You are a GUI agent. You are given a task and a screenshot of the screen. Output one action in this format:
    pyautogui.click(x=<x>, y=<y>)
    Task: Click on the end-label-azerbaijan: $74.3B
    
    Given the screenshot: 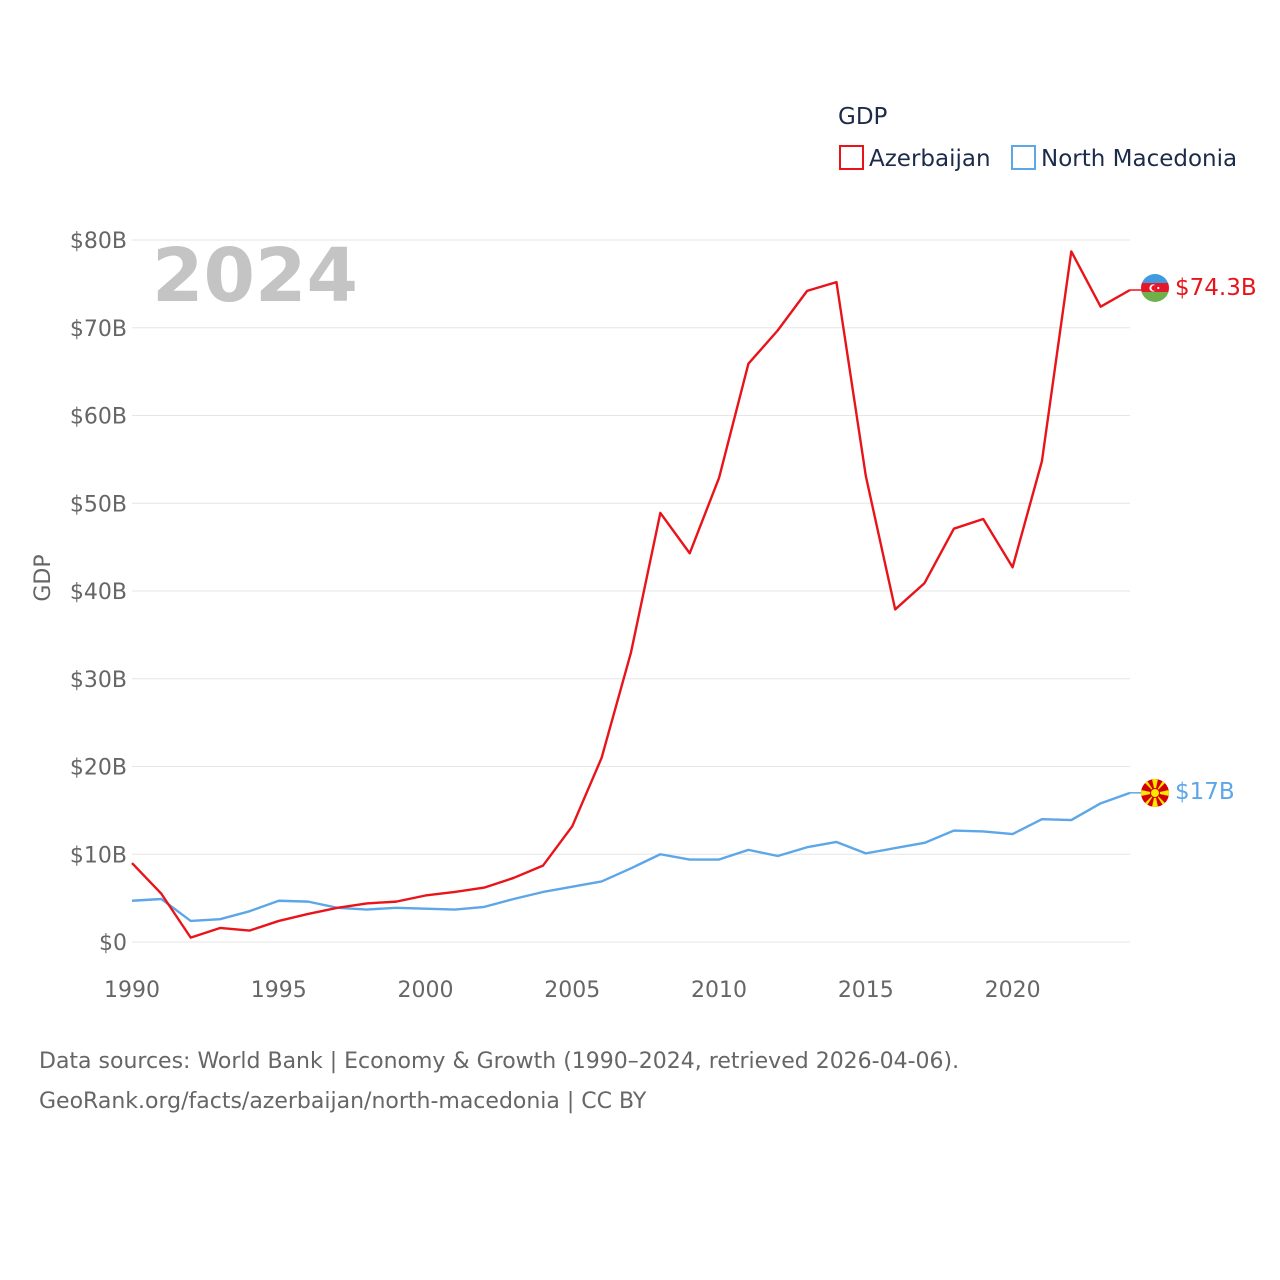 What is the action you would take?
    pyautogui.click(x=1216, y=288)
    